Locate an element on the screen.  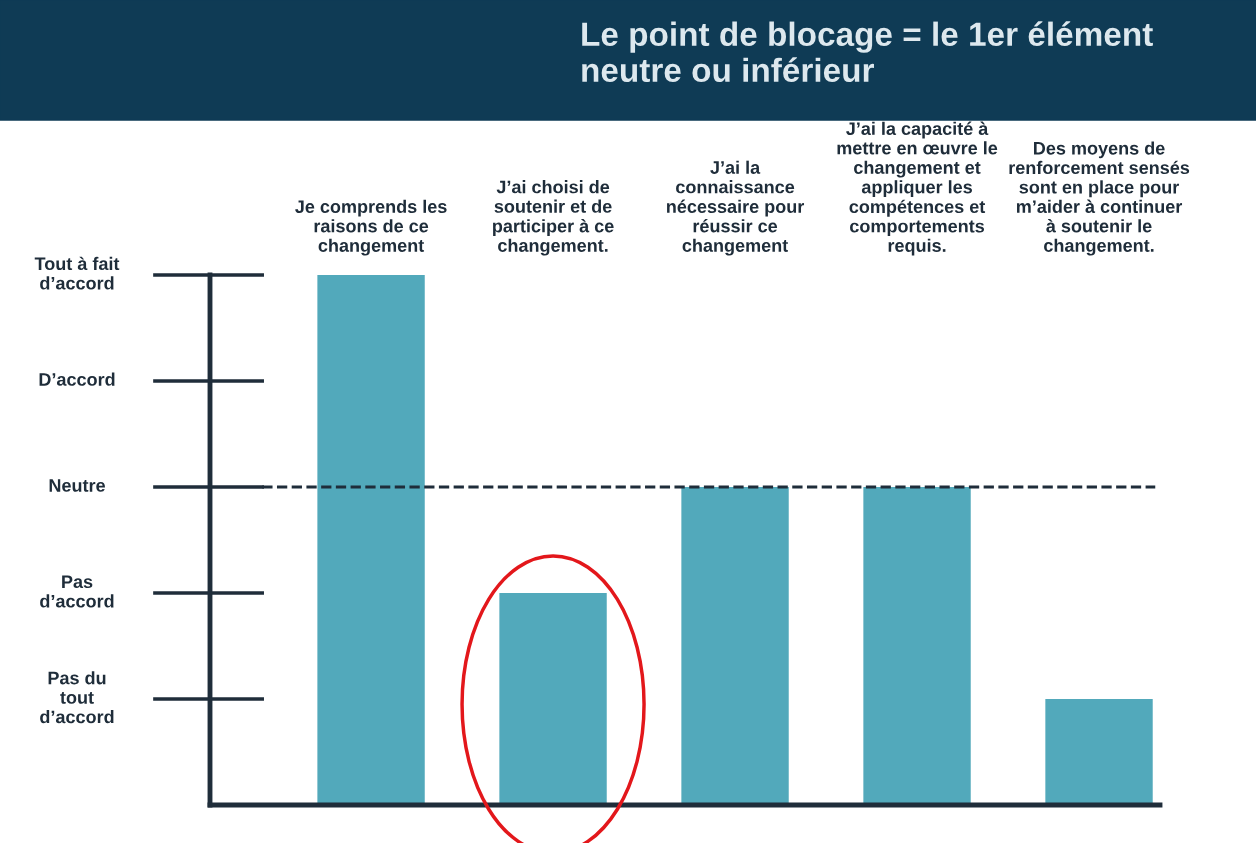
text: Tout à fait d’accord is located at coordinates (77, 273).